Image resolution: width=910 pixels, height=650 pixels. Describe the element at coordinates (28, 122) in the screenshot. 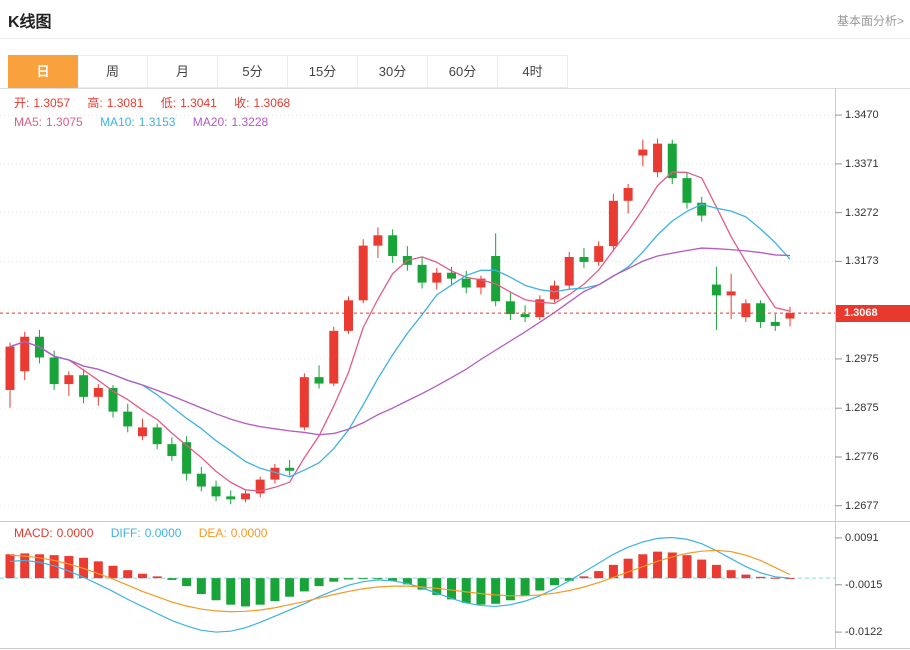

I see `ma5-label: MA5:` at that location.